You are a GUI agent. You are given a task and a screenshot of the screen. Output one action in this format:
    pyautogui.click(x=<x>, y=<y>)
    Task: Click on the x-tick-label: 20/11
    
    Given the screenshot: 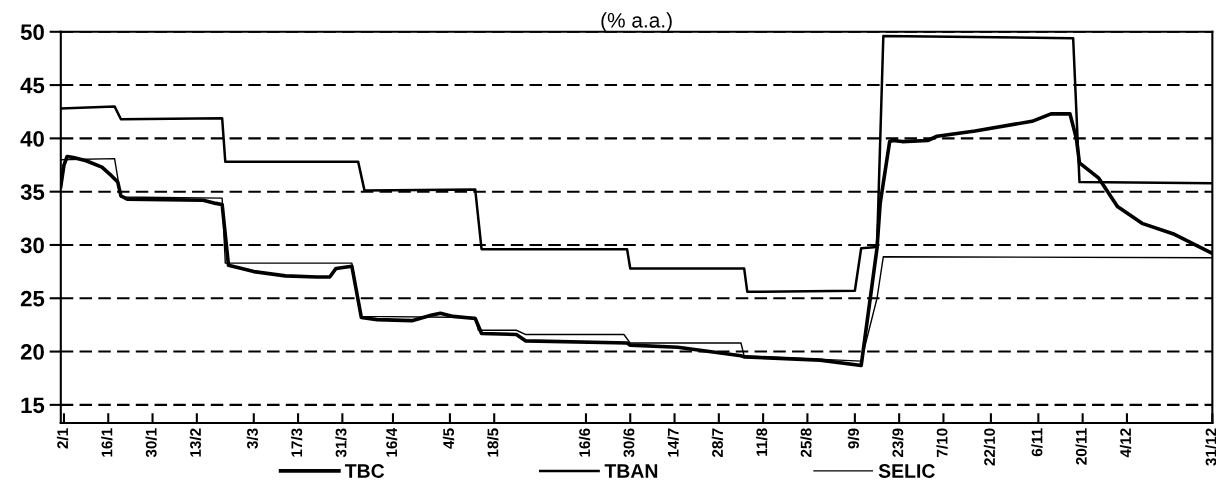 What is the action you would take?
    pyautogui.click(x=1081, y=446)
    